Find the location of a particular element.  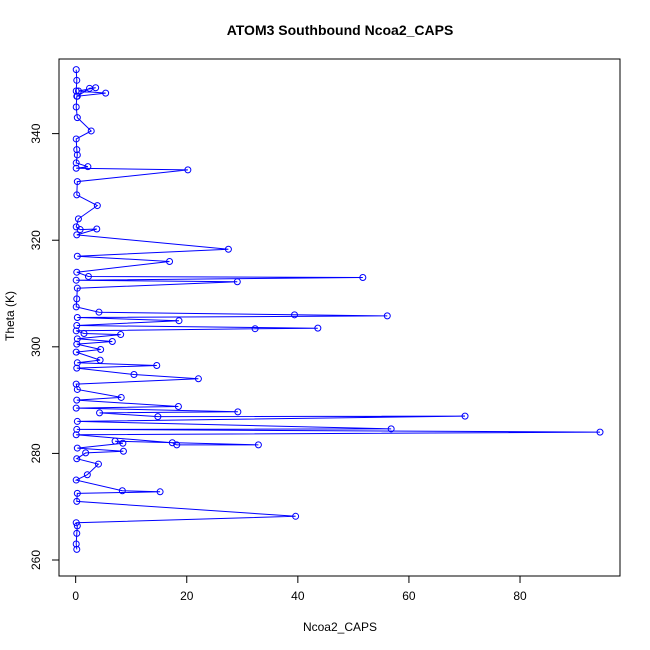

y-tick-label: 260 is located at coordinates (36, 560).